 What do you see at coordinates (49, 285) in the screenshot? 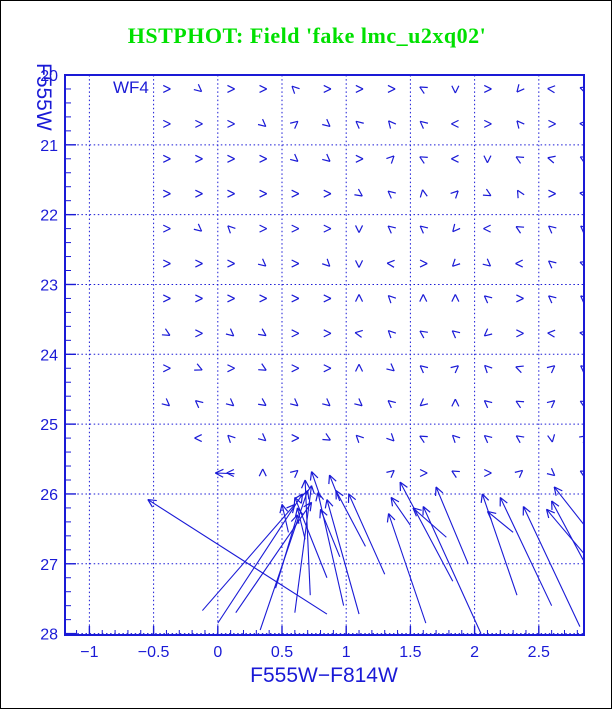
I see `svg-text: 23` at bounding box center [49, 285].